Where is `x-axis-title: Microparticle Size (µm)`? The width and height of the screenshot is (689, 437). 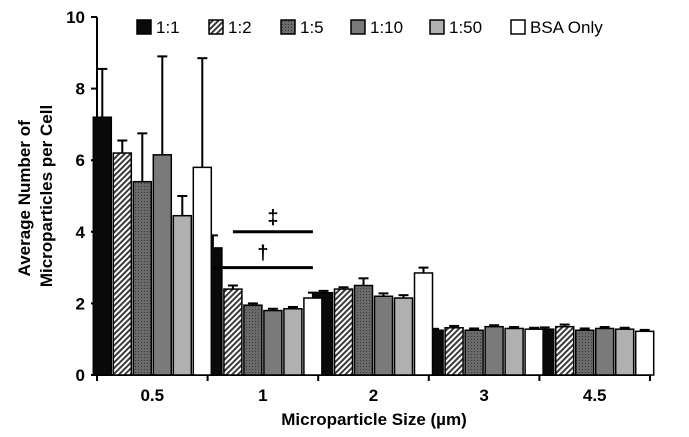
x-axis-title: Microparticle Size (µm) is located at coordinates (374, 419).